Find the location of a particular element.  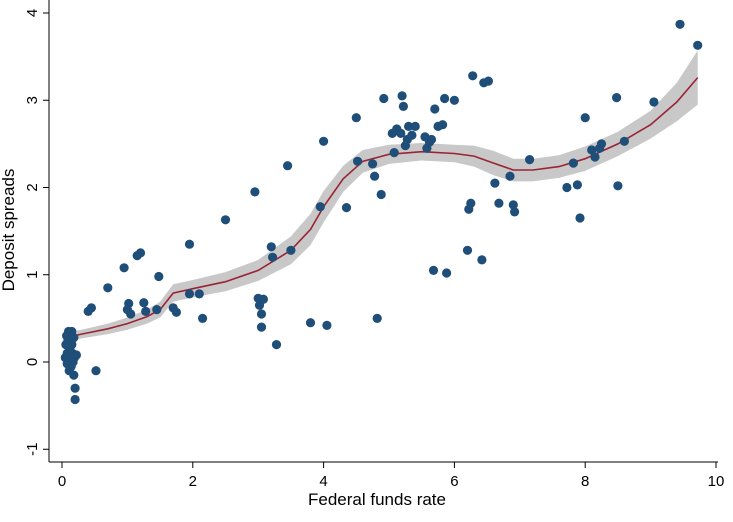

y-tick-label: 1 is located at coordinates (32, 275).